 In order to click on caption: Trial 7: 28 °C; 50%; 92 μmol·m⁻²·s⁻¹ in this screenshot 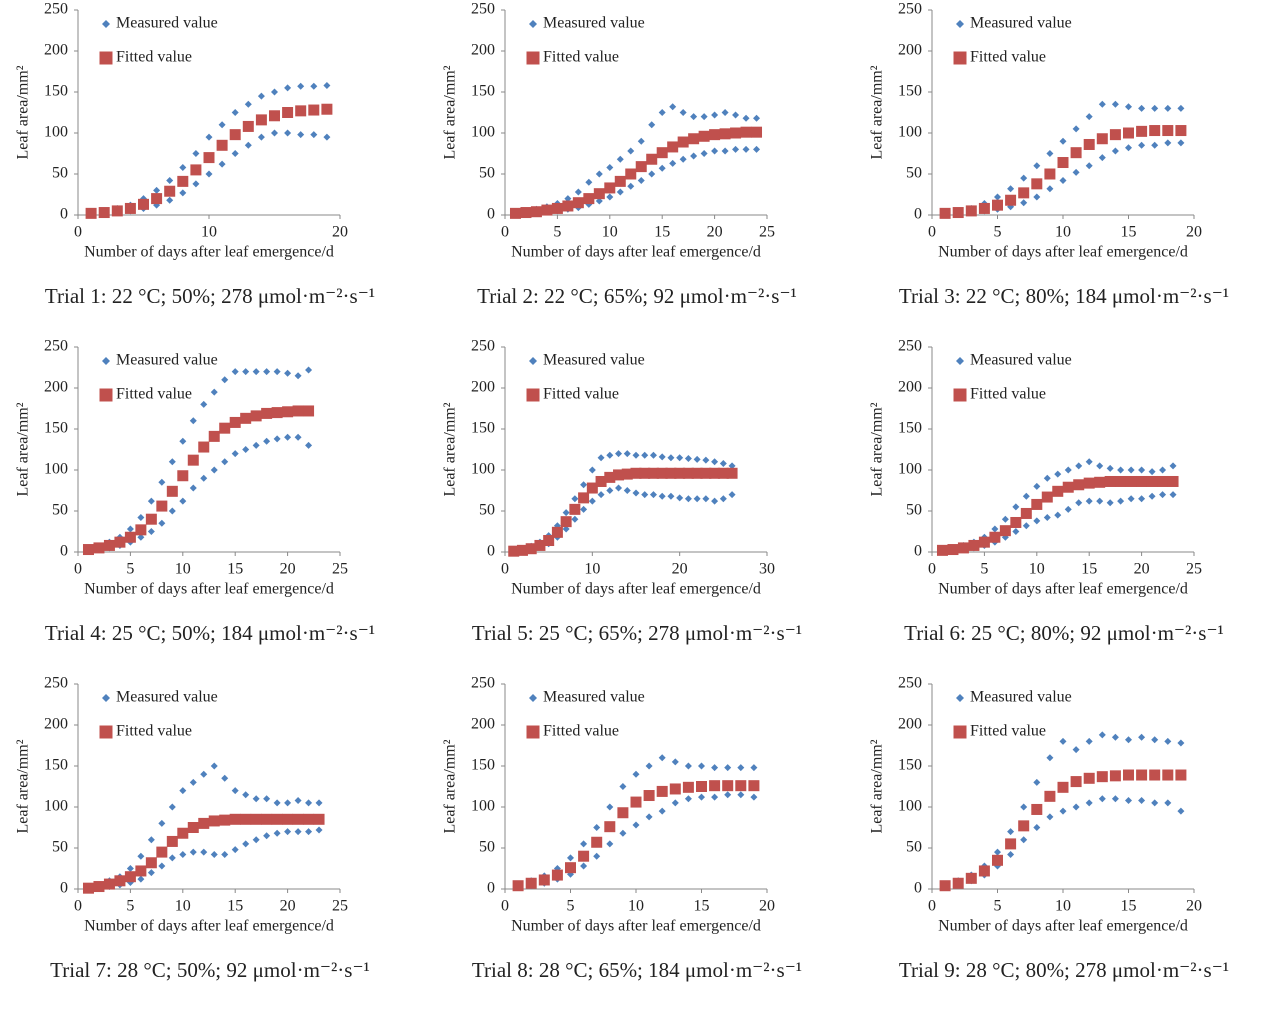, I will do `click(210, 970)`.